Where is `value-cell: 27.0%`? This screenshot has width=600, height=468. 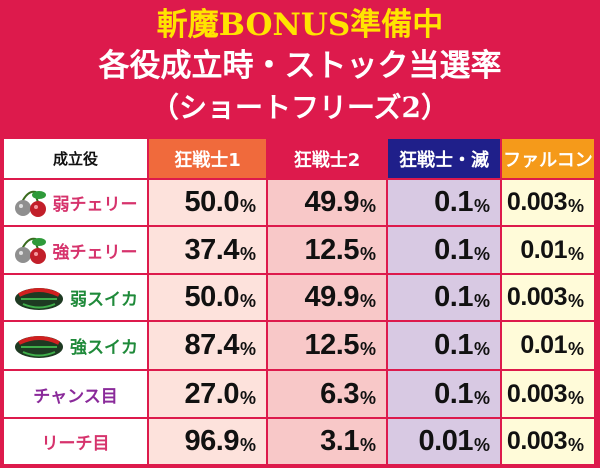 value-cell: 27.0% is located at coordinates (208, 395).